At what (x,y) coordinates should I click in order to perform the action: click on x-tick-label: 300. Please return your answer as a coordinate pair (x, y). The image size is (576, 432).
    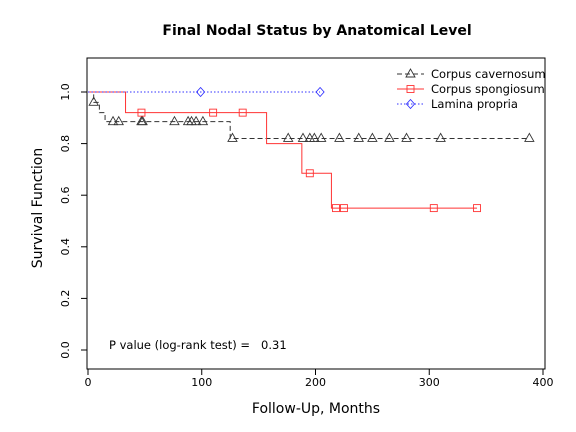
    Looking at the image, I should click on (429, 382).